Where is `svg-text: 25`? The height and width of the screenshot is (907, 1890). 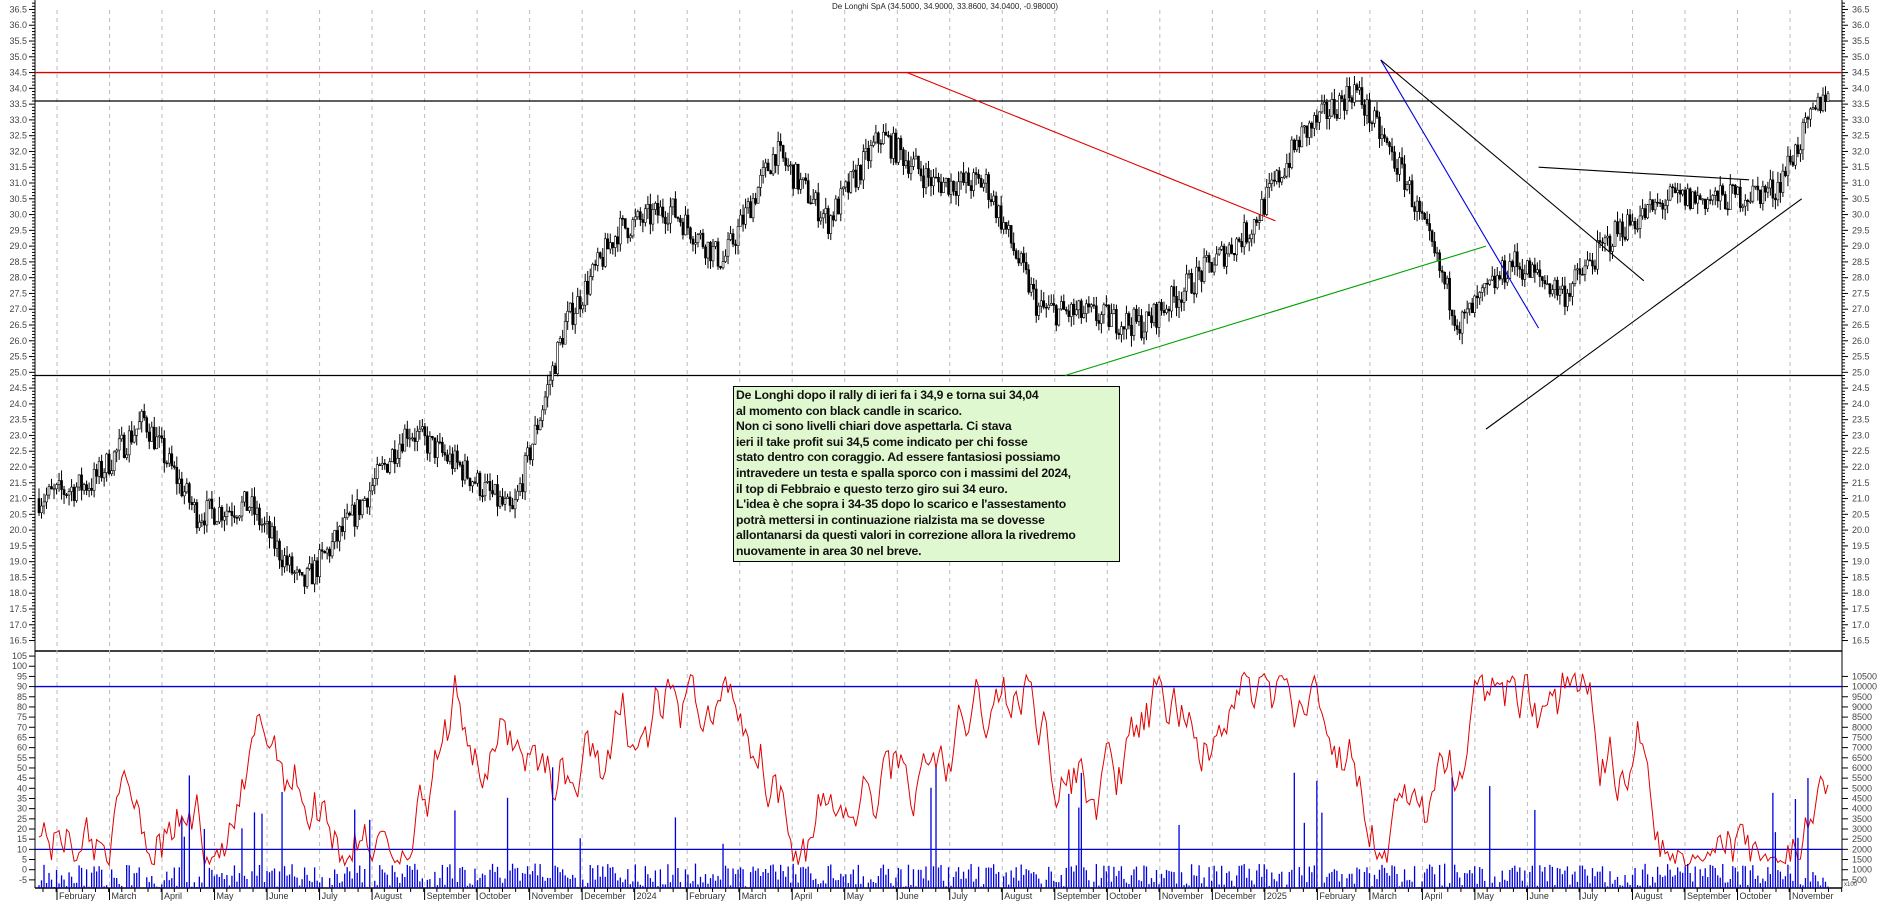
svg-text: 25 is located at coordinates (22, 819).